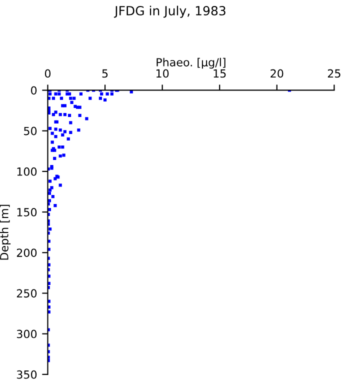 The width and height of the screenshot is (341, 384). Describe the element at coordinates (5, 232) in the screenshot. I see `y-axis-title: Depth [m]` at that location.